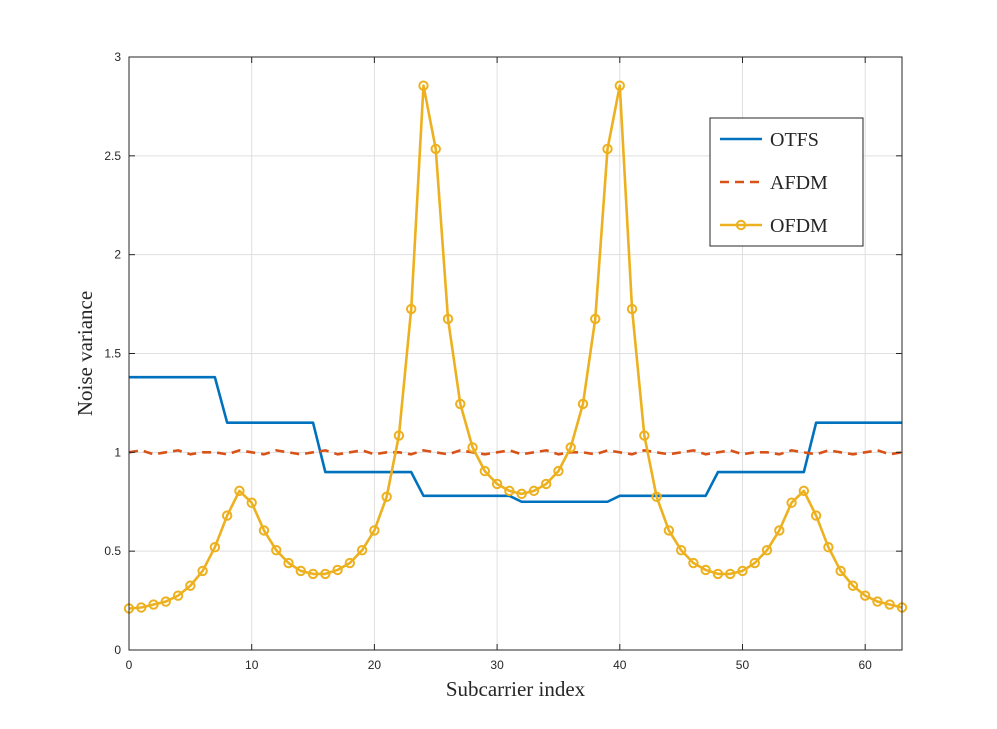  I want to click on x-tick-label: 40, so click(620, 665).